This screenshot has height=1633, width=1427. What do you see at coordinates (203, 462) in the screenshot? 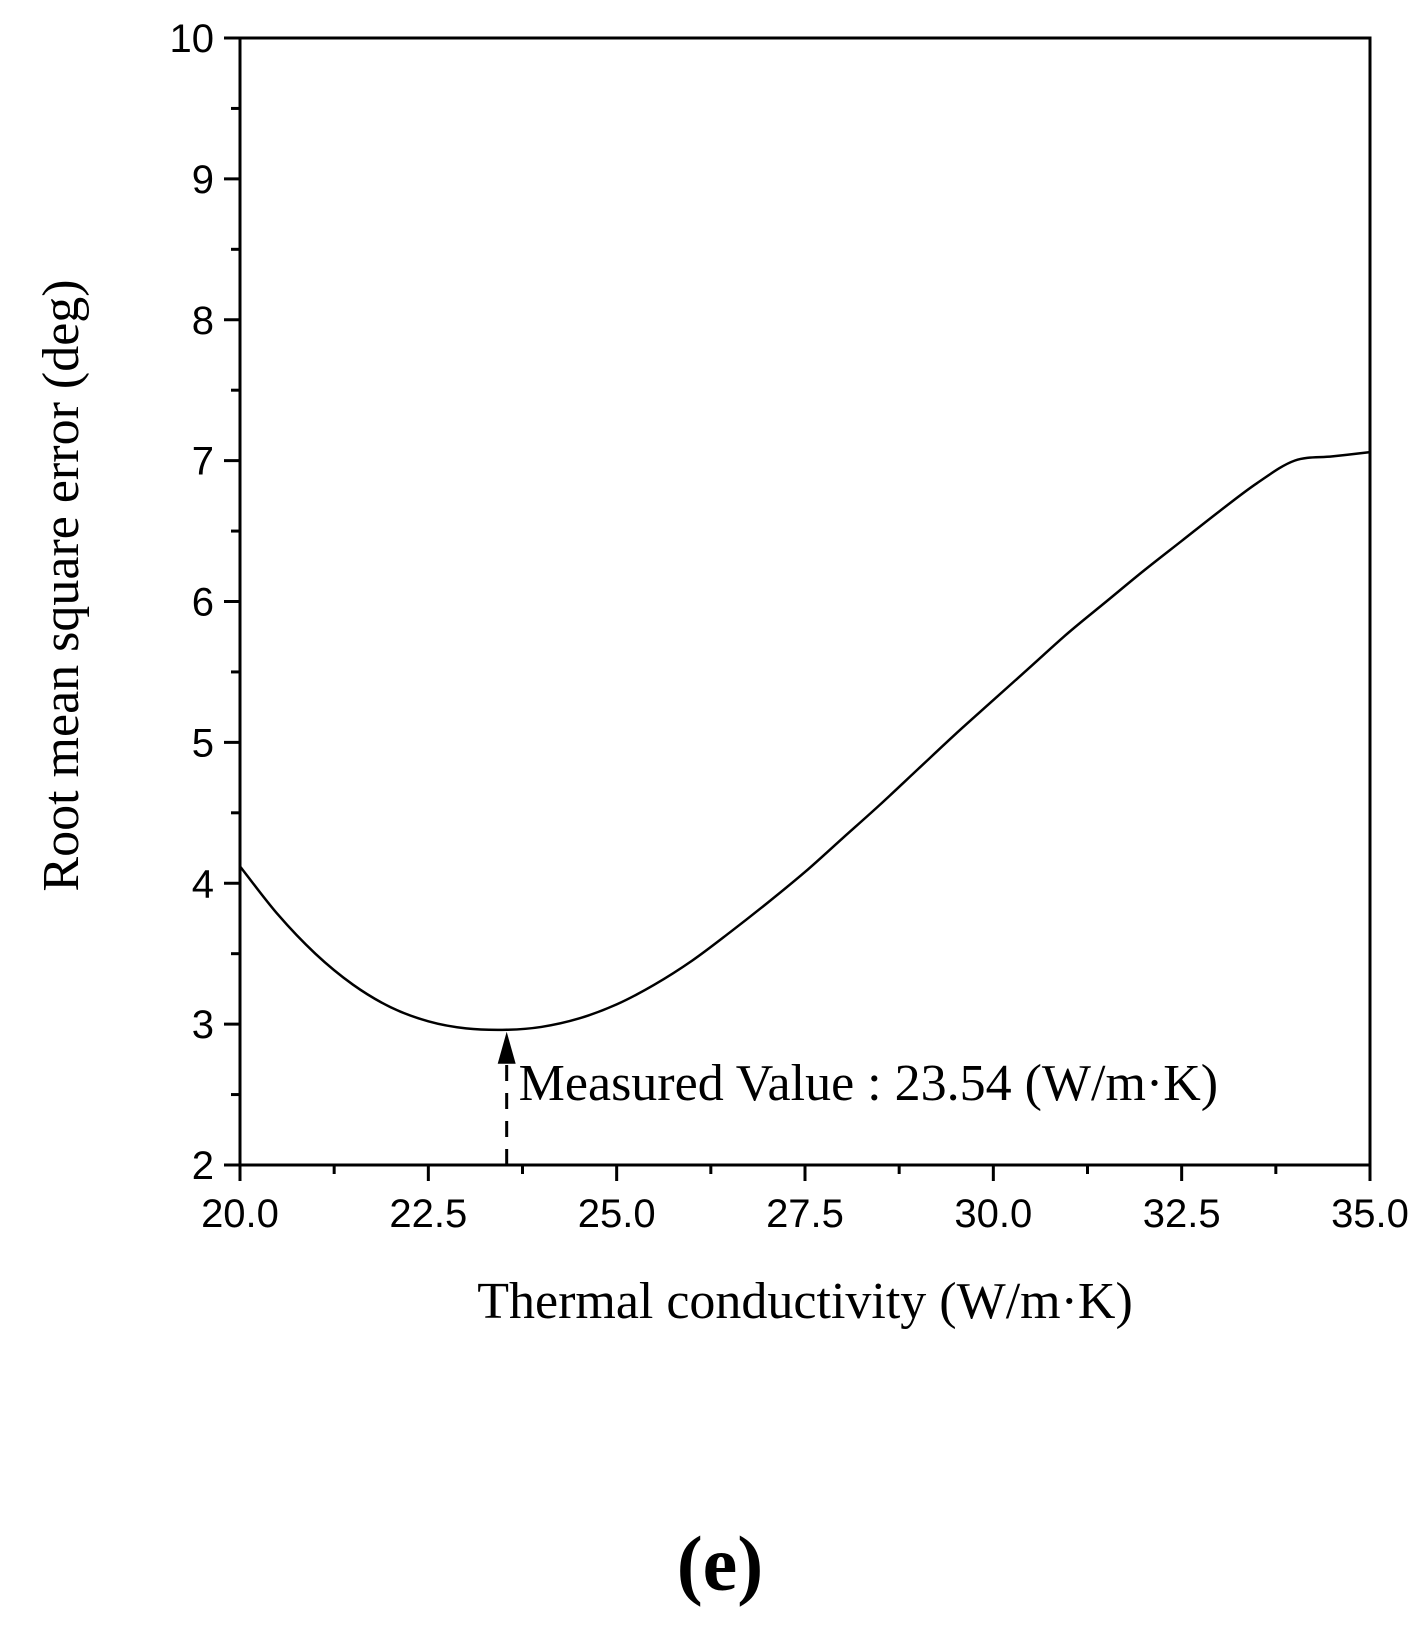
I see `y-tick-label: 7` at bounding box center [203, 462].